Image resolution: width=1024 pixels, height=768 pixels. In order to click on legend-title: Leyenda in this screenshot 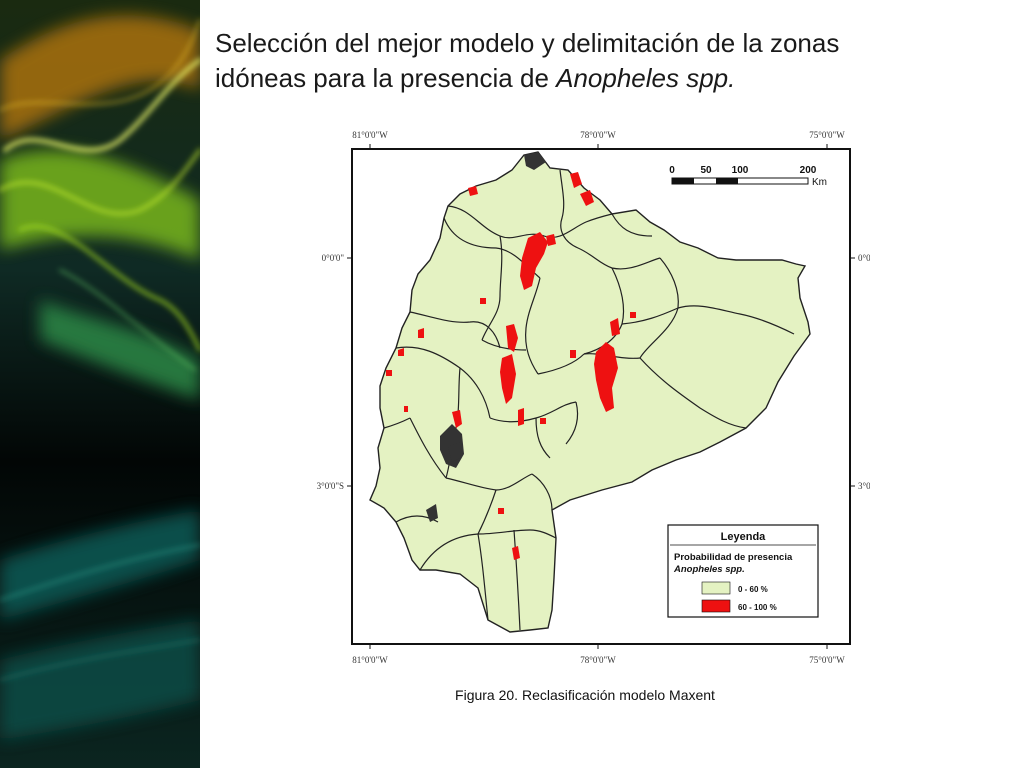, I will do `click(744, 537)`.